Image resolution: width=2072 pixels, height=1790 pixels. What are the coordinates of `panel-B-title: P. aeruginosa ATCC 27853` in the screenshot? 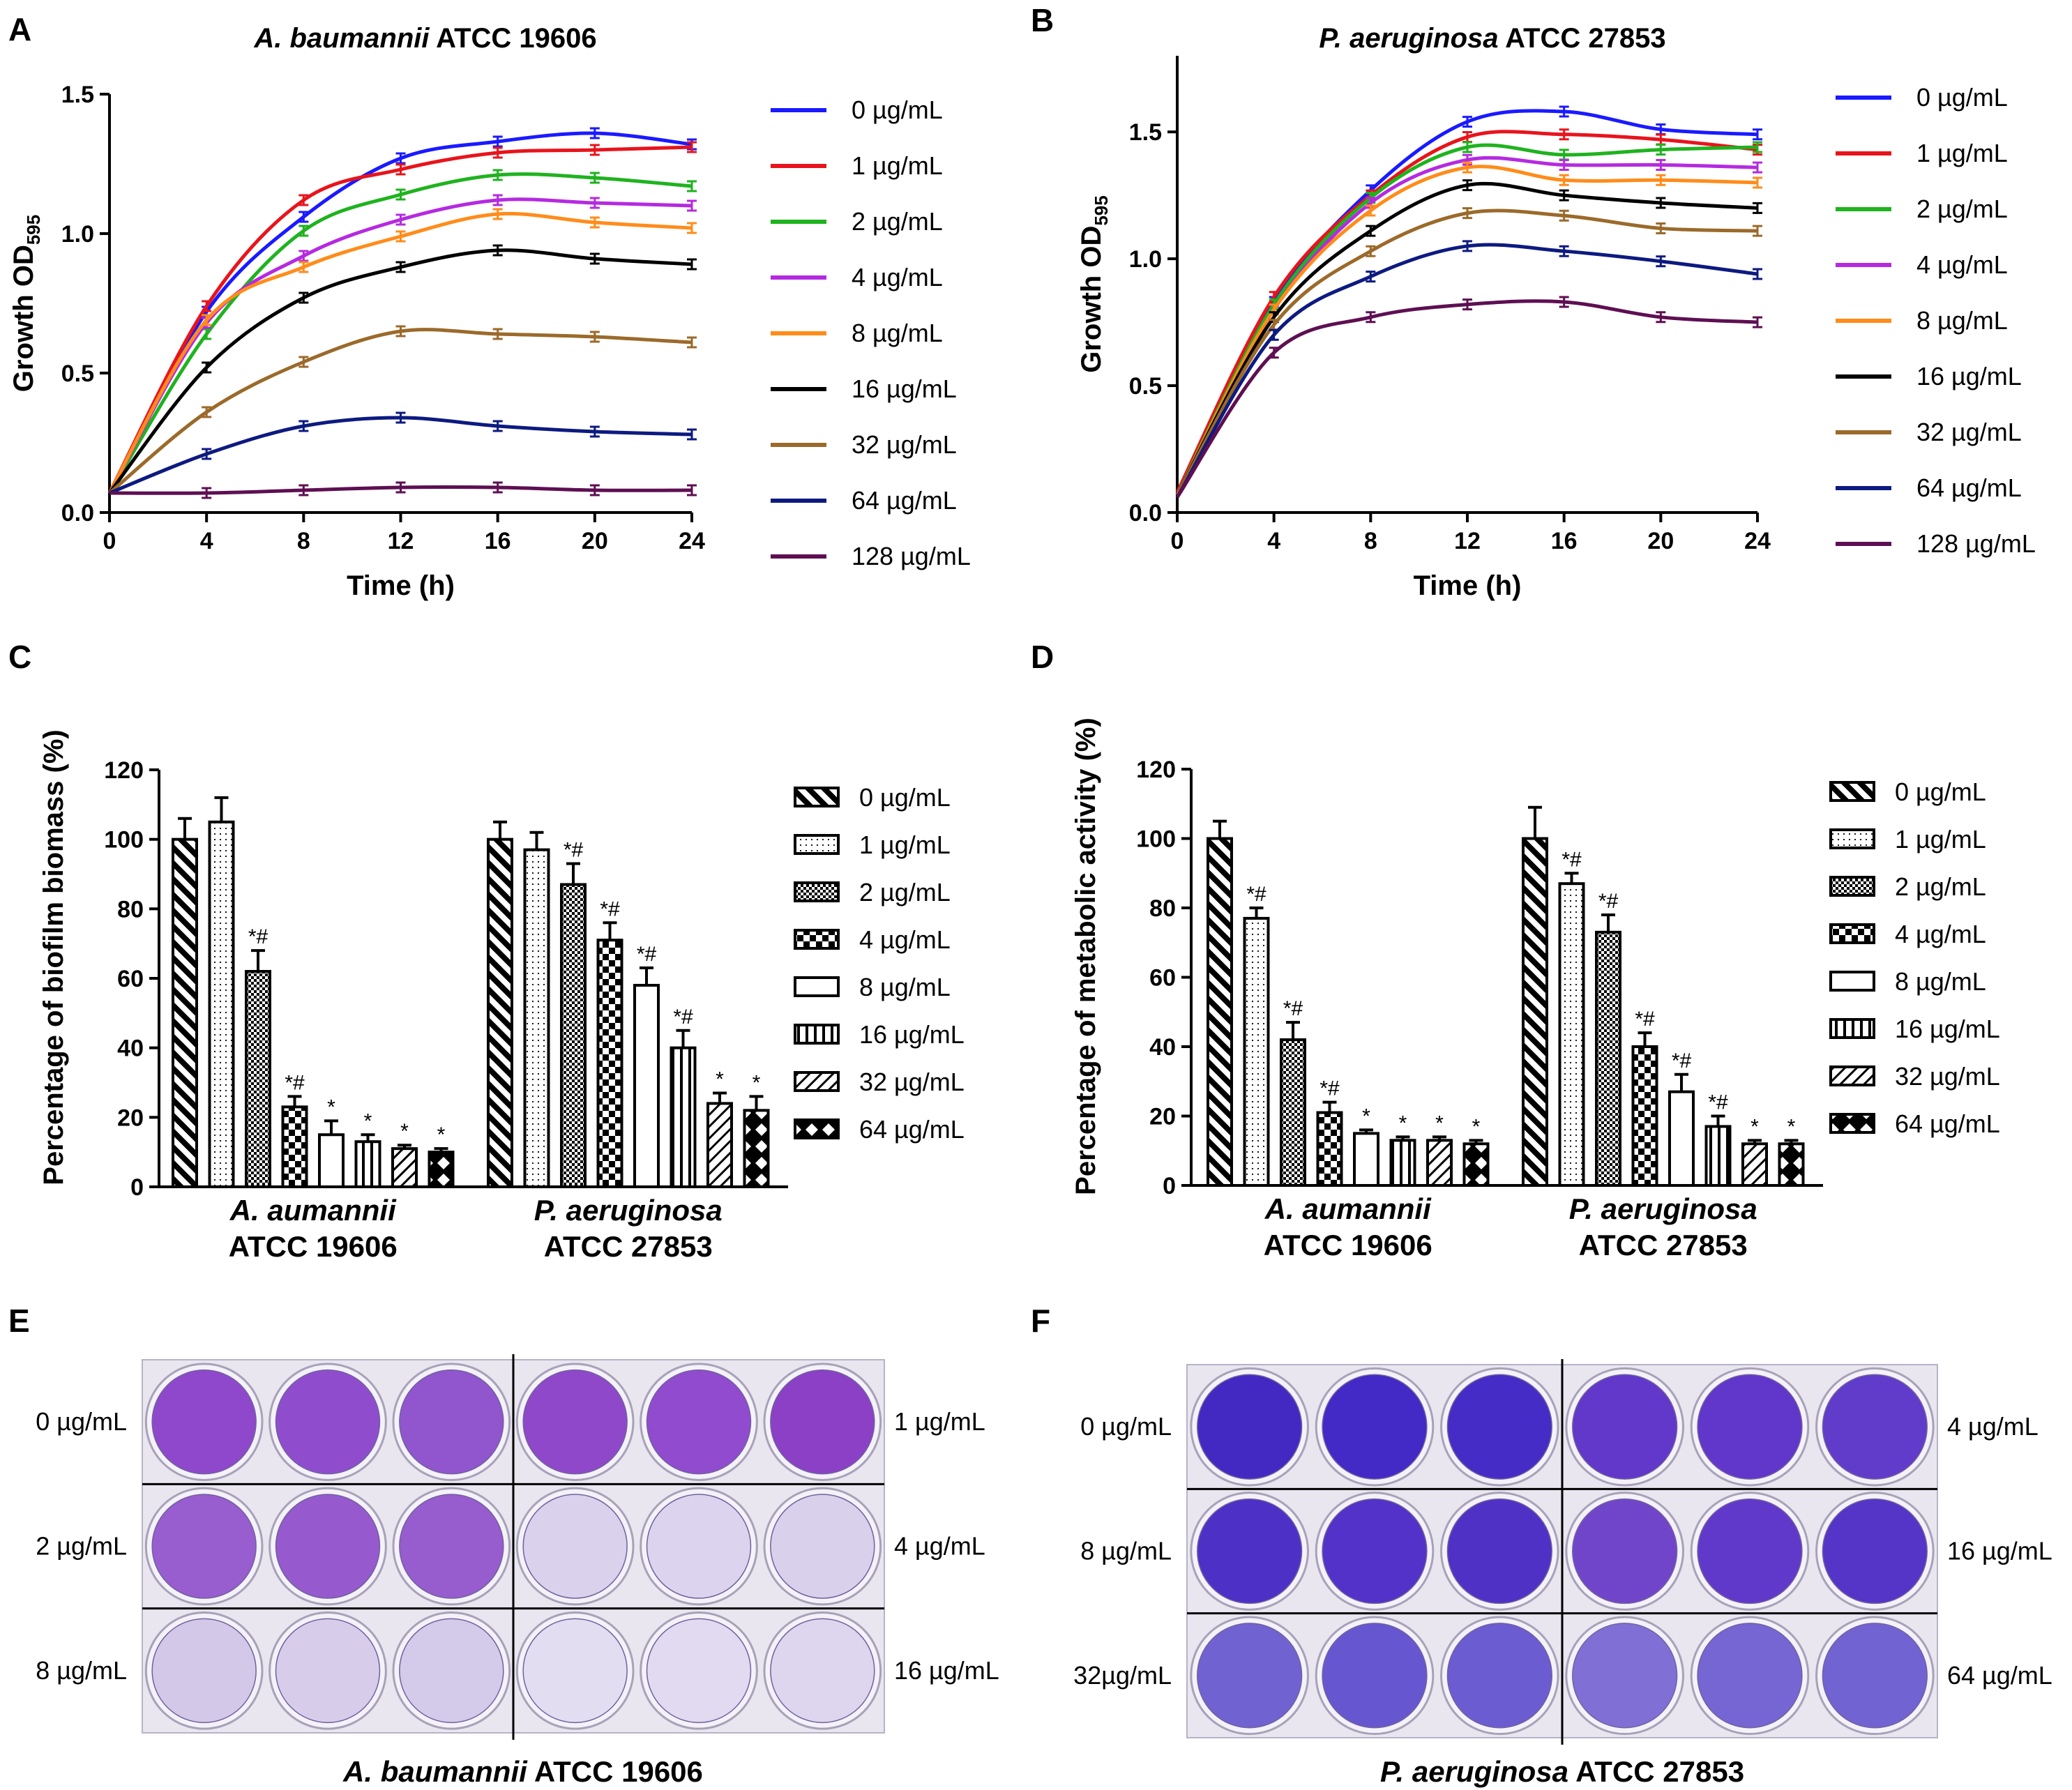 It's located at (1492, 38).